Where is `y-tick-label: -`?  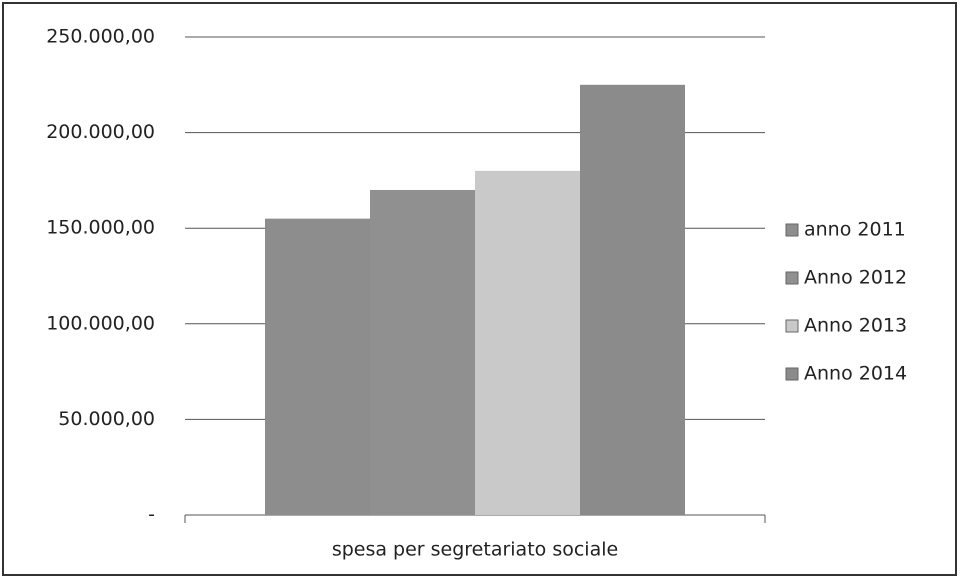 y-tick-label: - is located at coordinates (151, 515).